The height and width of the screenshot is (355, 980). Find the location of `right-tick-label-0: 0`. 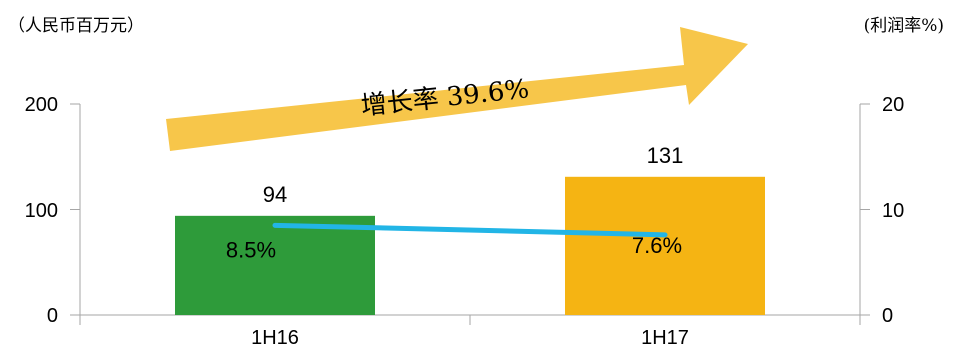

right-tick-label-0: 0 is located at coordinates (887, 316).